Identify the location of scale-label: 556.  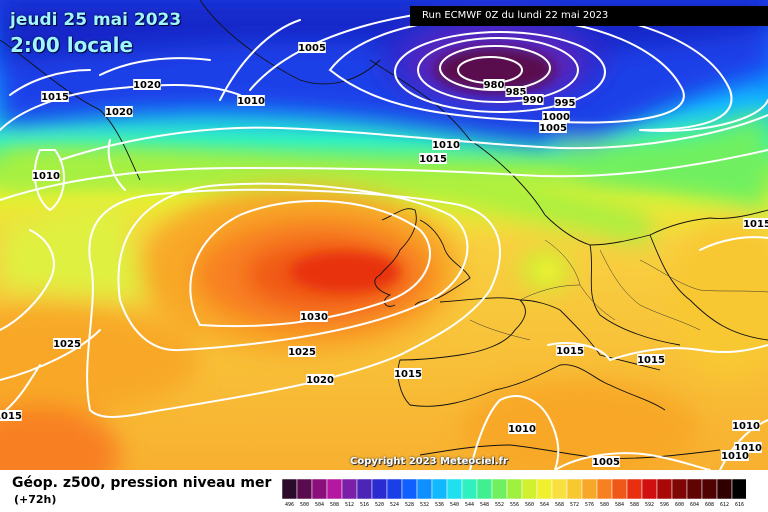
(514, 505).